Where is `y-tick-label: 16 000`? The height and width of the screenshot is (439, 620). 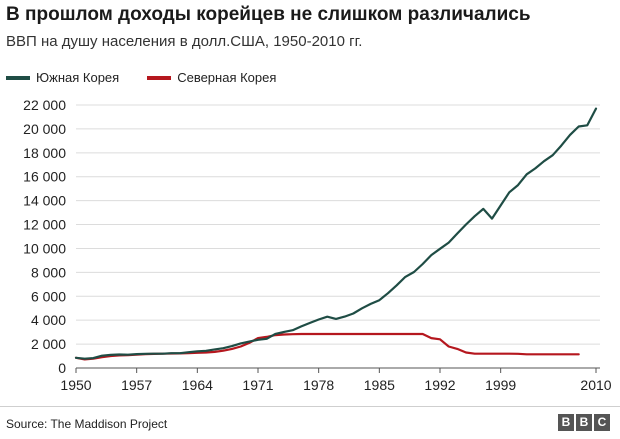
y-tick-label: 16 000 is located at coordinates (44, 177).